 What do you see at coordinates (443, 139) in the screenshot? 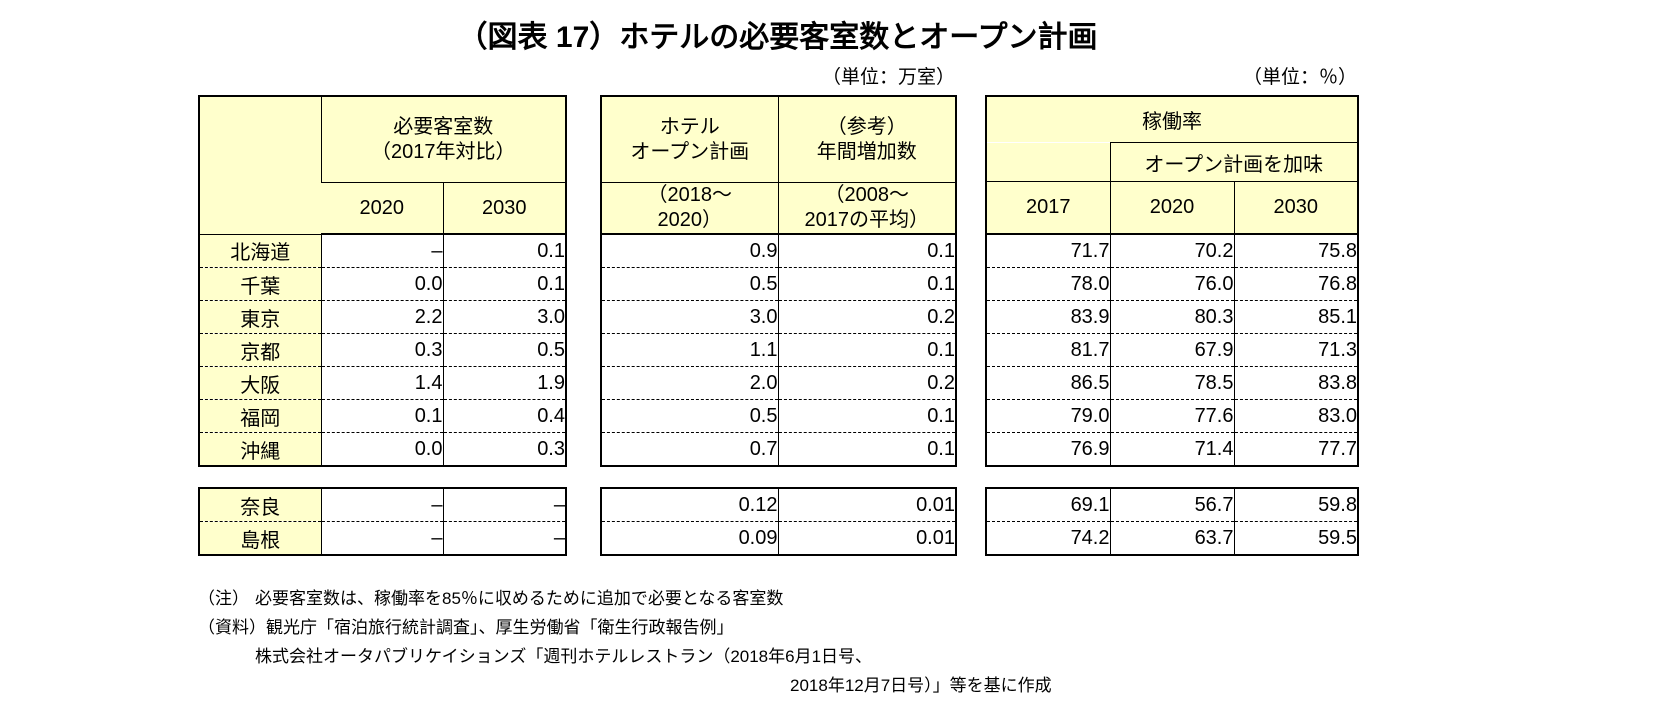
I see `required-rooms-header: 必要客室数 （2017年対比）` at bounding box center [443, 139].